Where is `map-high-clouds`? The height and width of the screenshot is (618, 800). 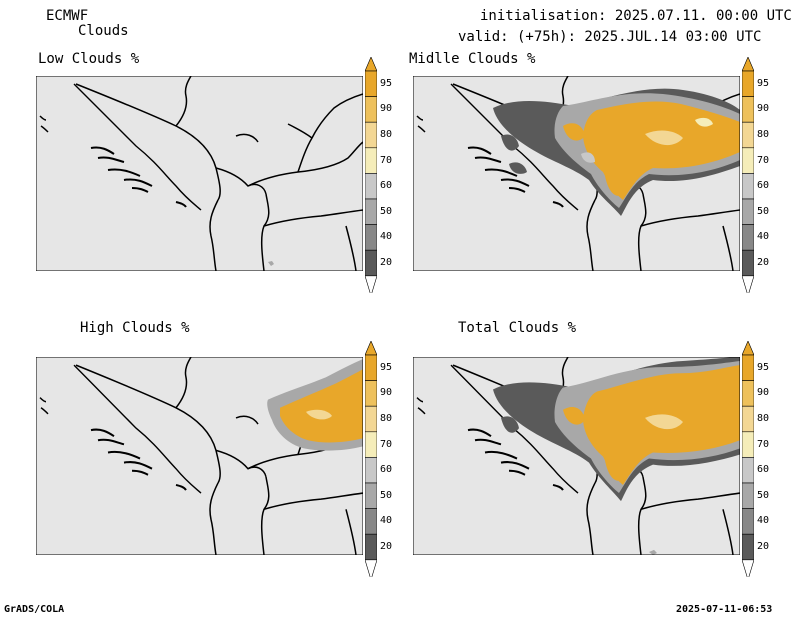
map-high-clouds is located at coordinates (199, 456).